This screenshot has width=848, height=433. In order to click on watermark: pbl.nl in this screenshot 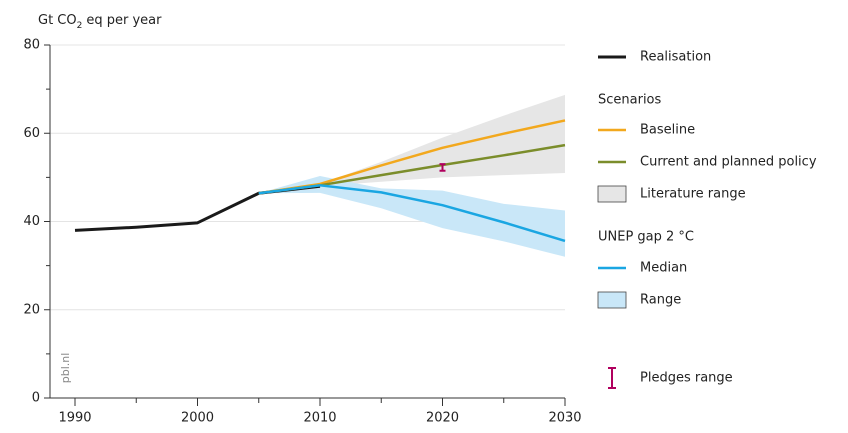, I will do `click(65, 368)`.